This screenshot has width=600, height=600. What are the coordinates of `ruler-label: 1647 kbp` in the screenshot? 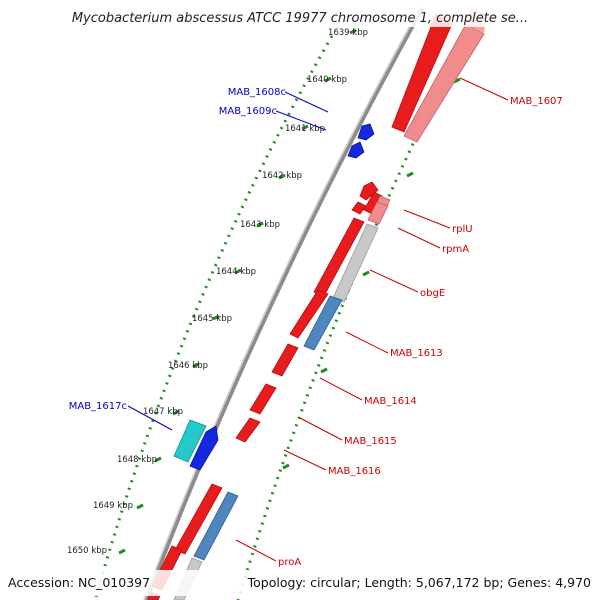 It's located at (163, 412).